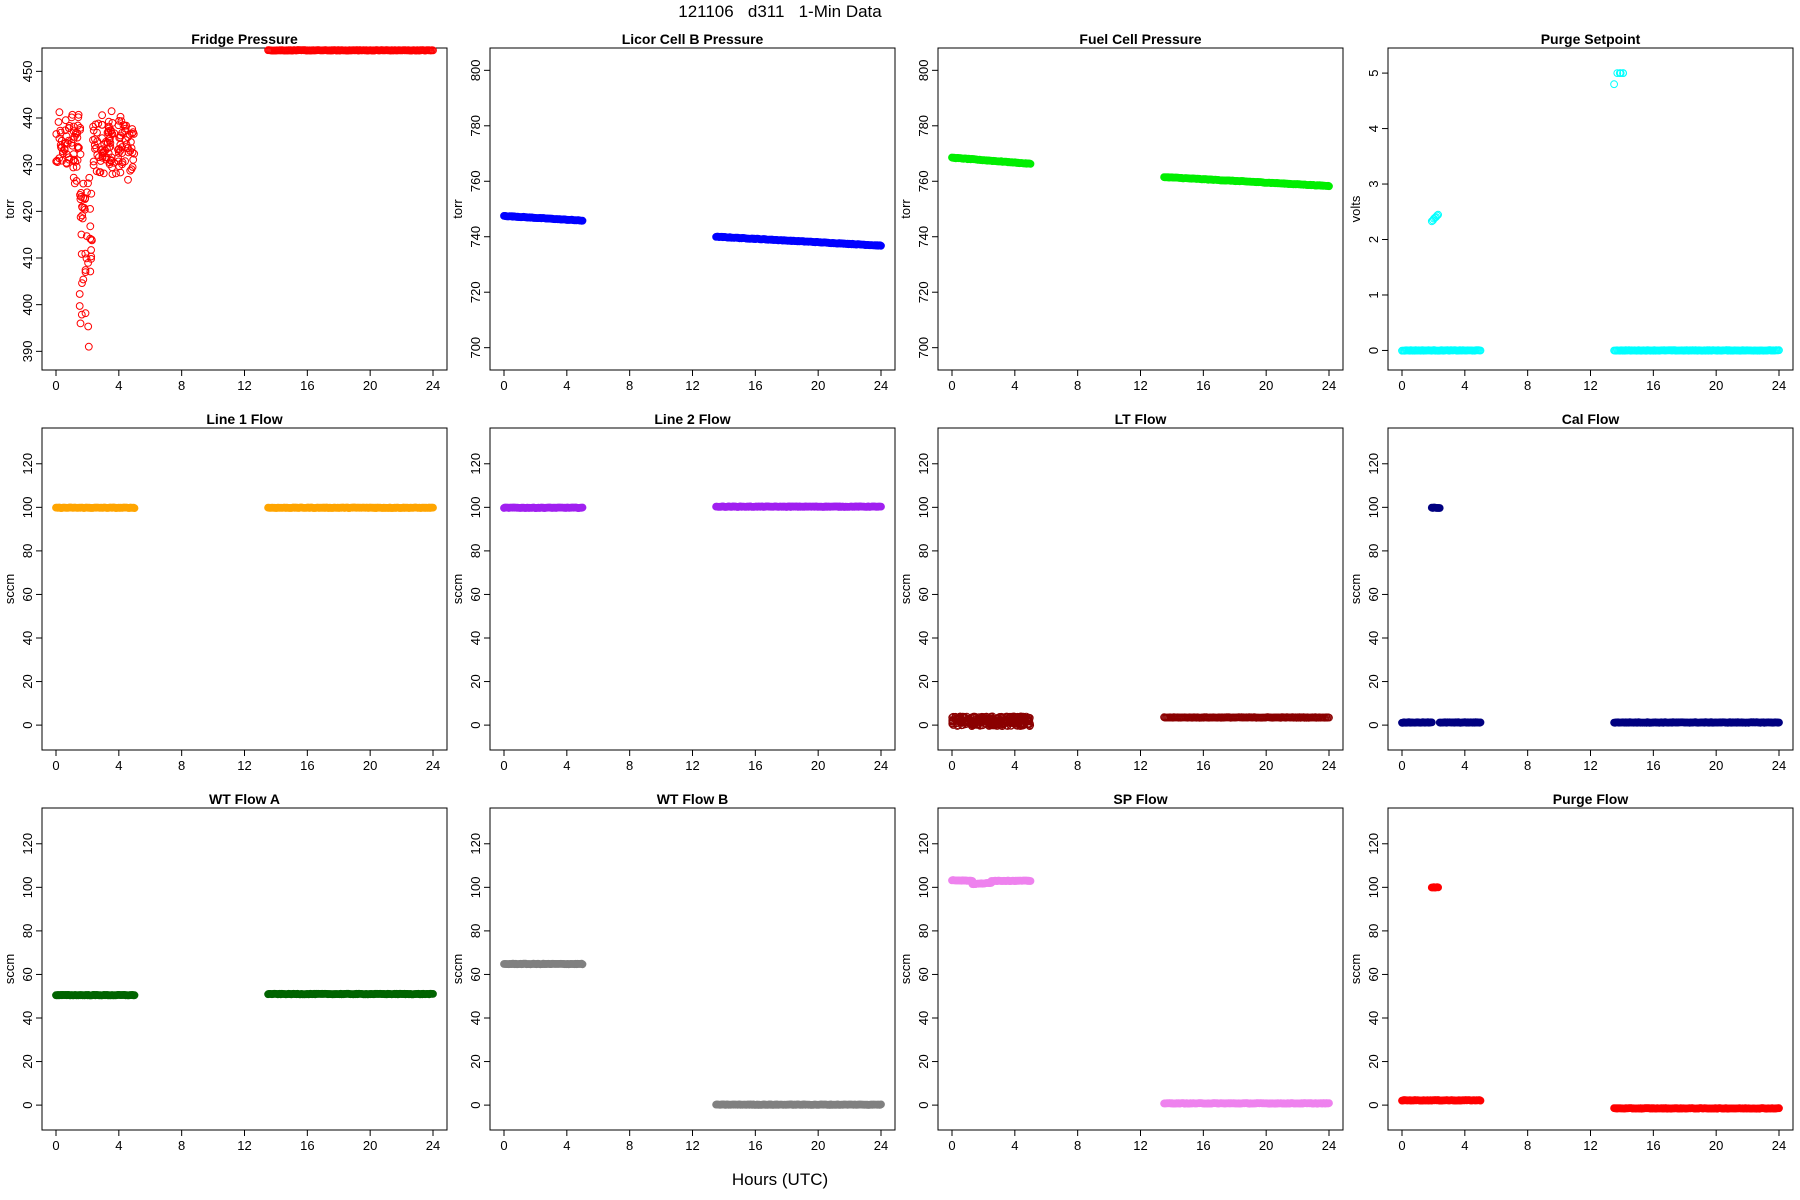  What do you see at coordinates (923, 237) in the screenshot?
I see `y-tick-label: 740` at bounding box center [923, 237].